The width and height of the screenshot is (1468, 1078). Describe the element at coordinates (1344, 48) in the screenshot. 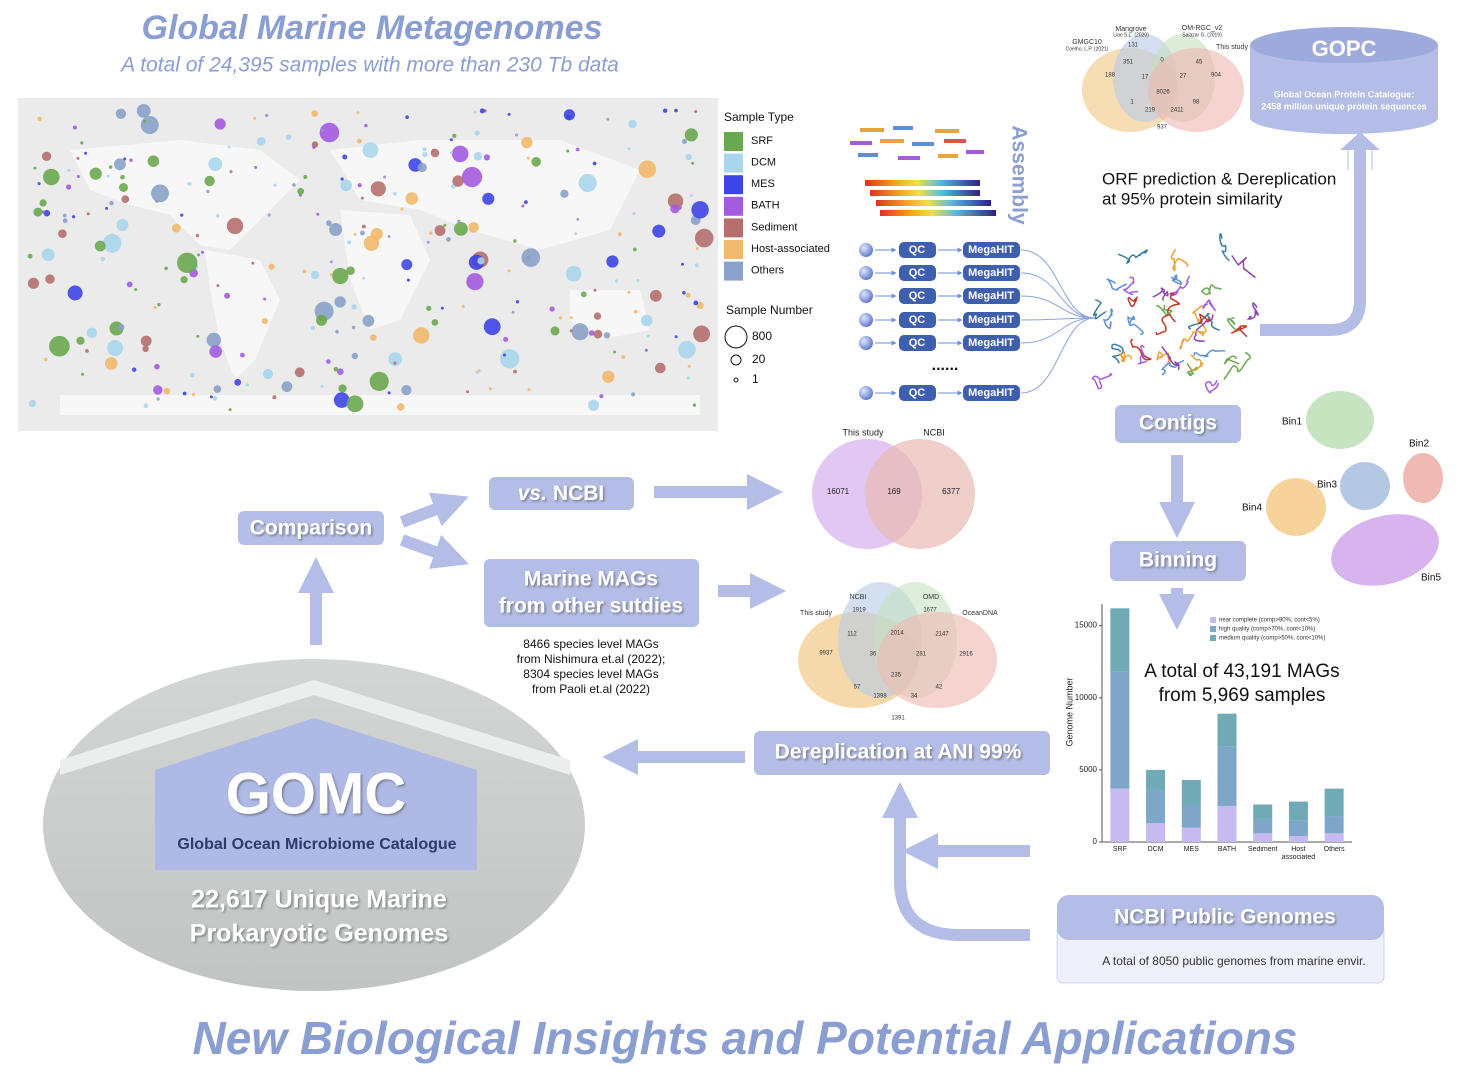

I see `gopc-title: GOPC` at that location.